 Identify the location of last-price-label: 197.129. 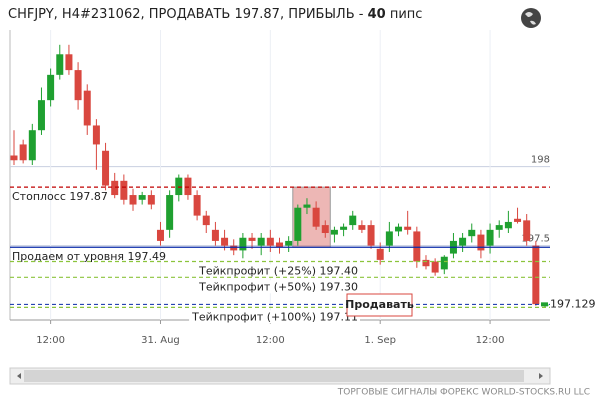
(573, 303).